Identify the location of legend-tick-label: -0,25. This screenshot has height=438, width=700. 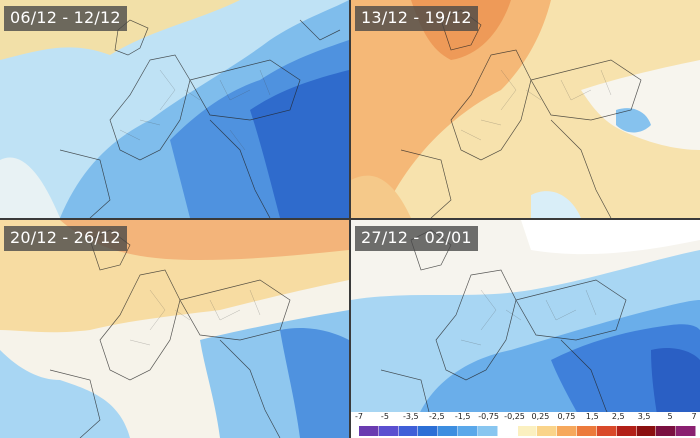
(514, 416).